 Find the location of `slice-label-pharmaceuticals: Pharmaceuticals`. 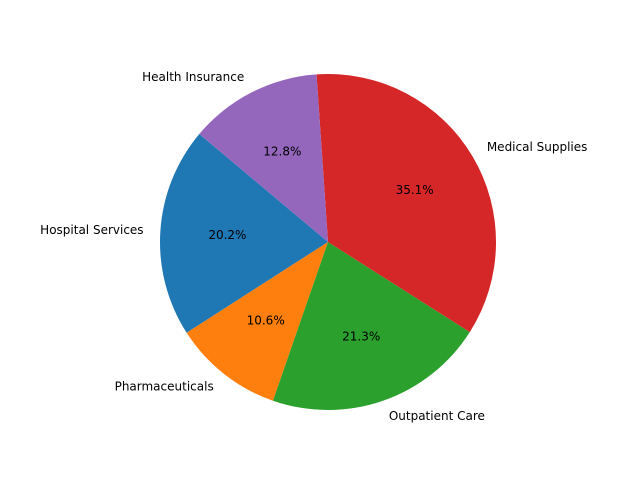

slice-label-pharmaceuticals: Pharmaceuticals is located at coordinates (164, 387).